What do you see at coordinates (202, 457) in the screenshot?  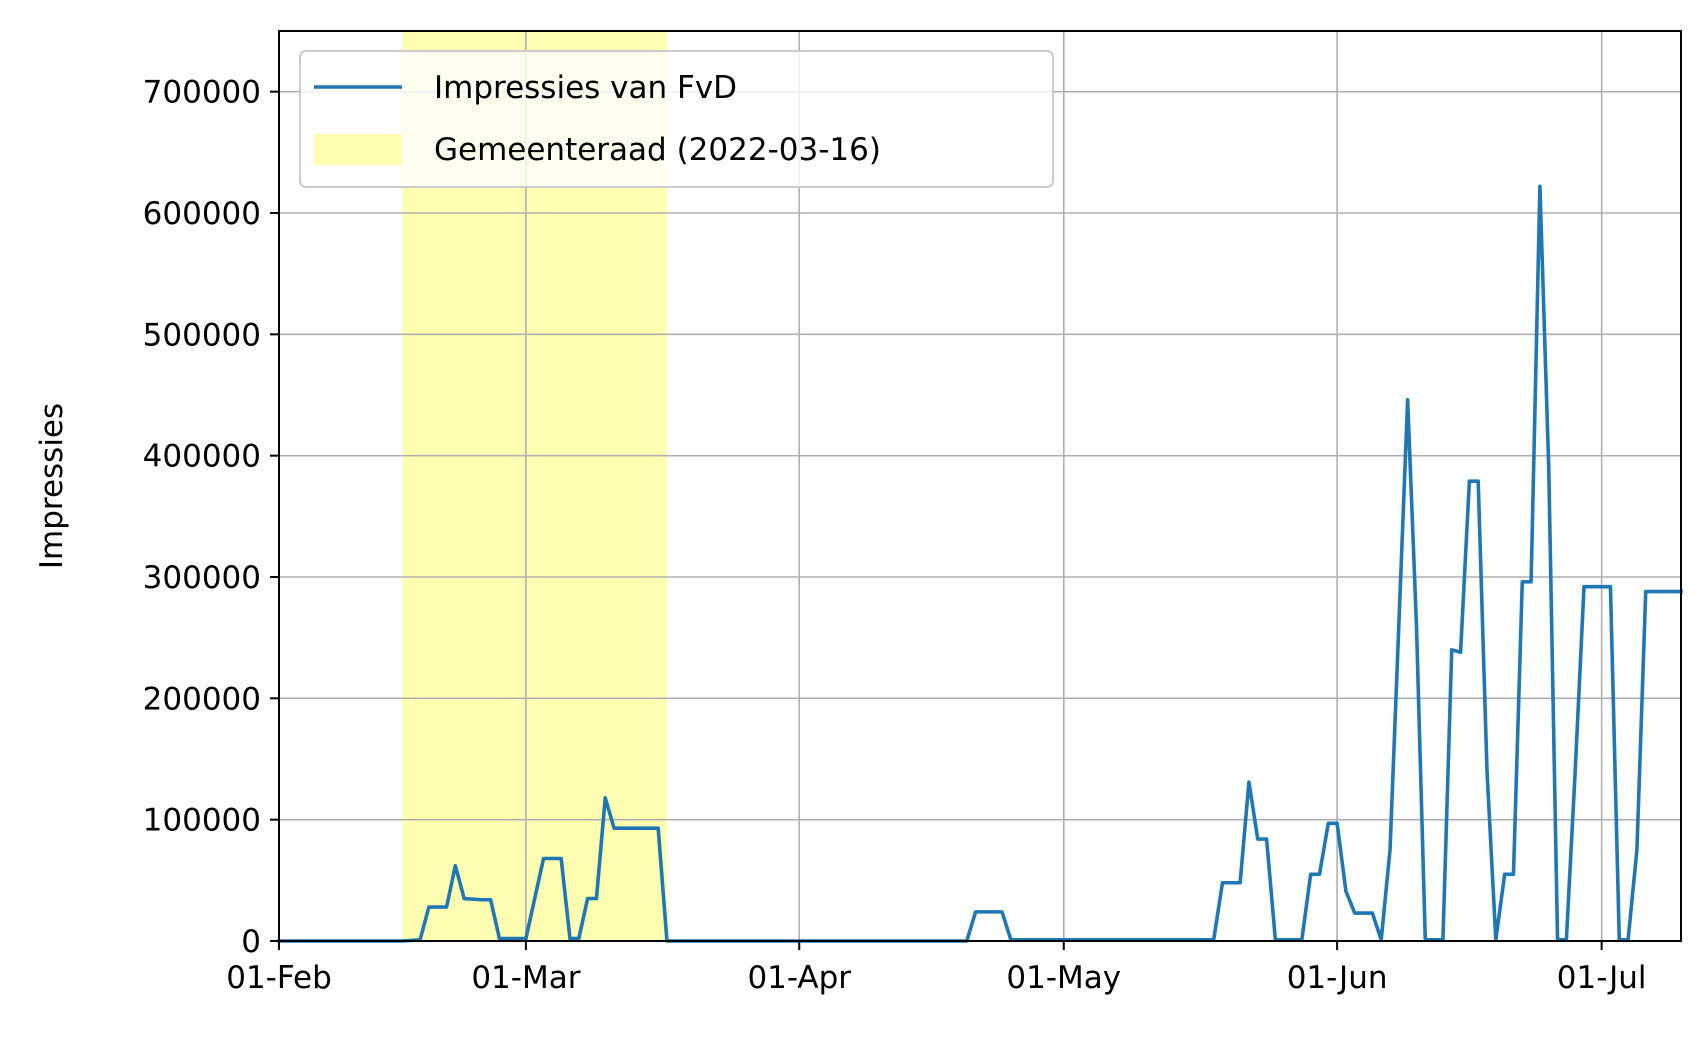 I see `y-tick-label: 400000` at bounding box center [202, 457].